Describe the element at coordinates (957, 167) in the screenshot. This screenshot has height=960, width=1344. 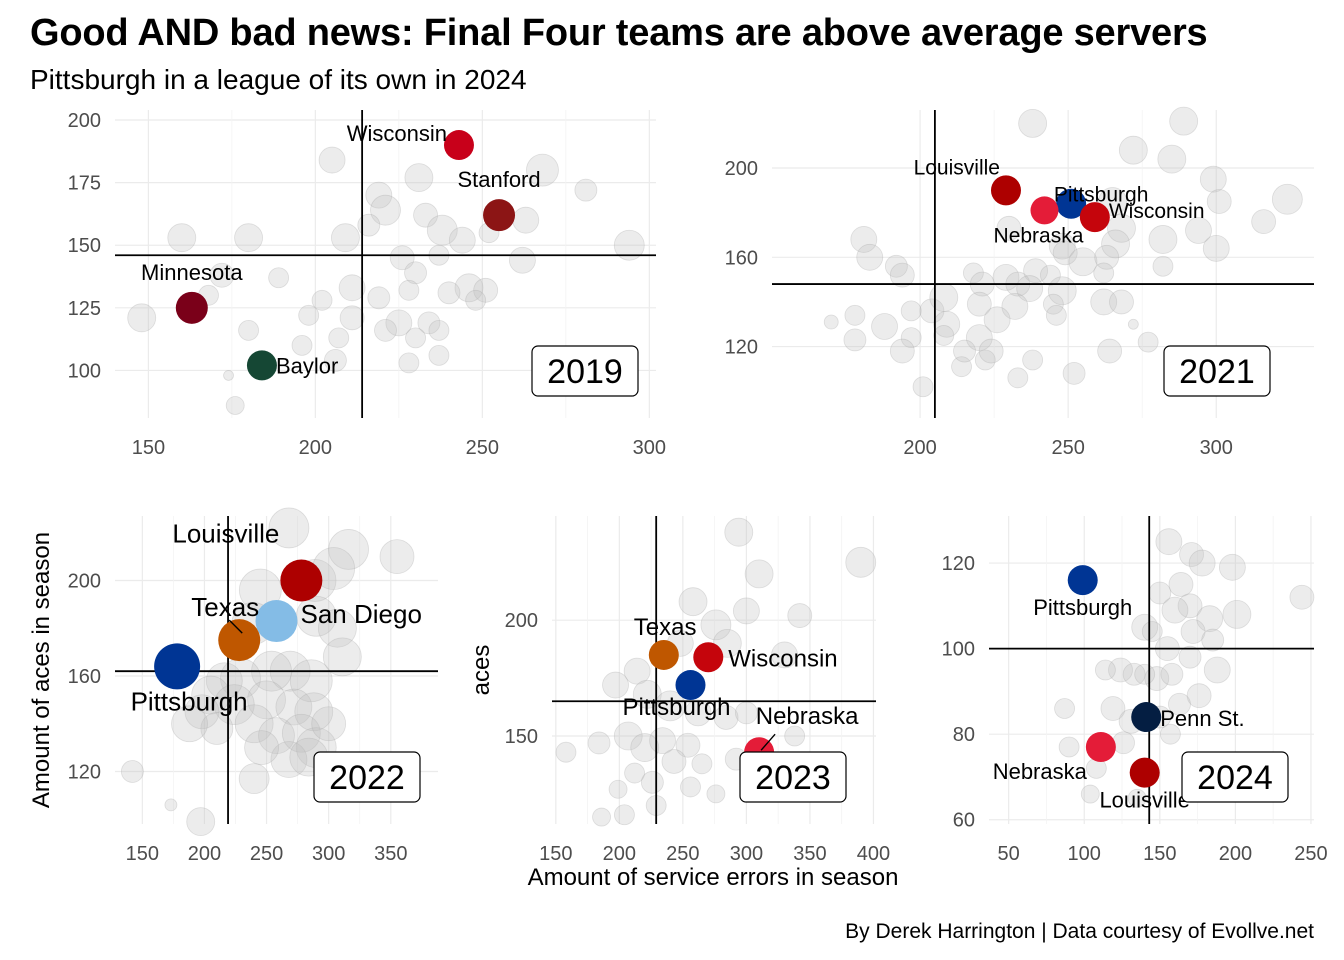
I see `team-label: Louisville` at that location.